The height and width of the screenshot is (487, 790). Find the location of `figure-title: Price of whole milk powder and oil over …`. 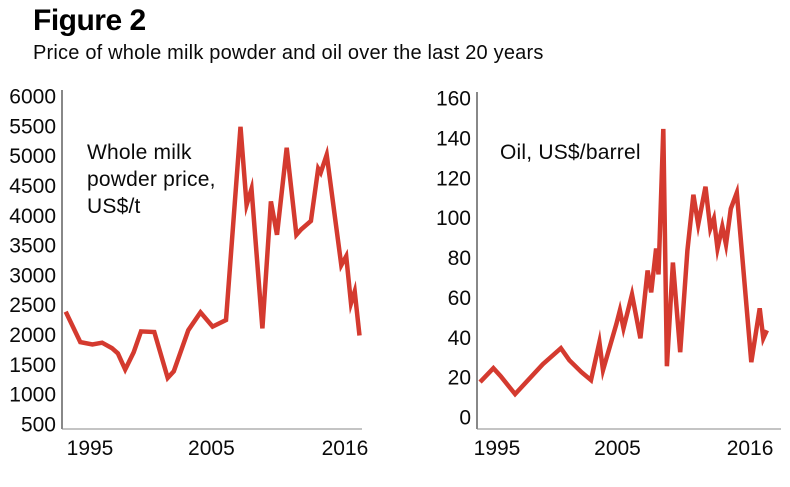

figure-title: Price of whole milk powder and oil over … is located at coordinates (288, 53).